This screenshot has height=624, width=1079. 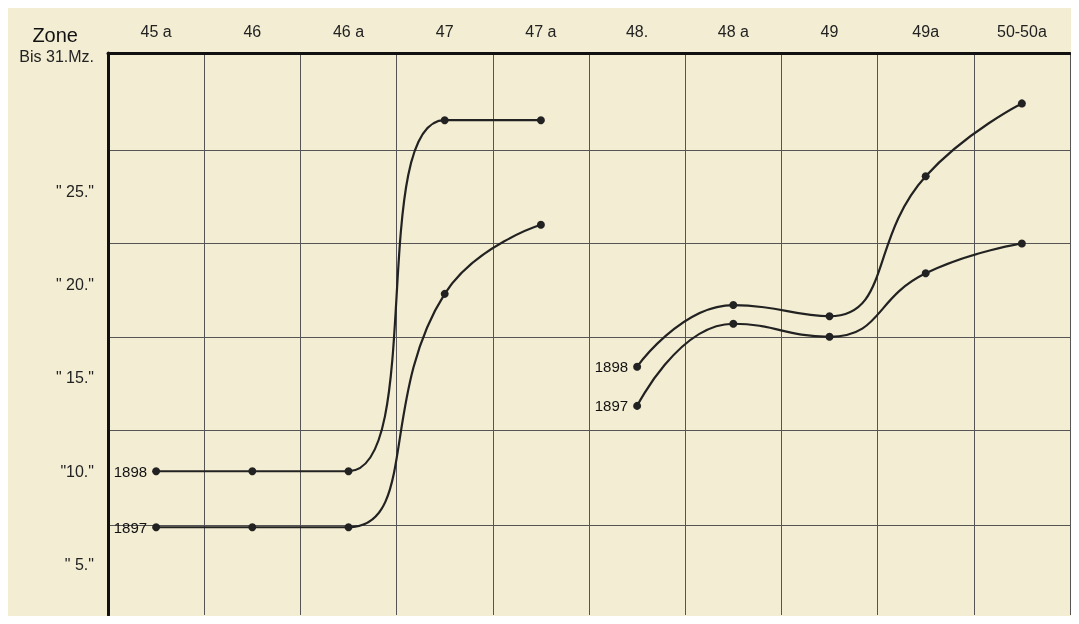 What do you see at coordinates (1021, 31) in the screenshot?
I see `x-tick-label: 50-50a` at bounding box center [1021, 31].